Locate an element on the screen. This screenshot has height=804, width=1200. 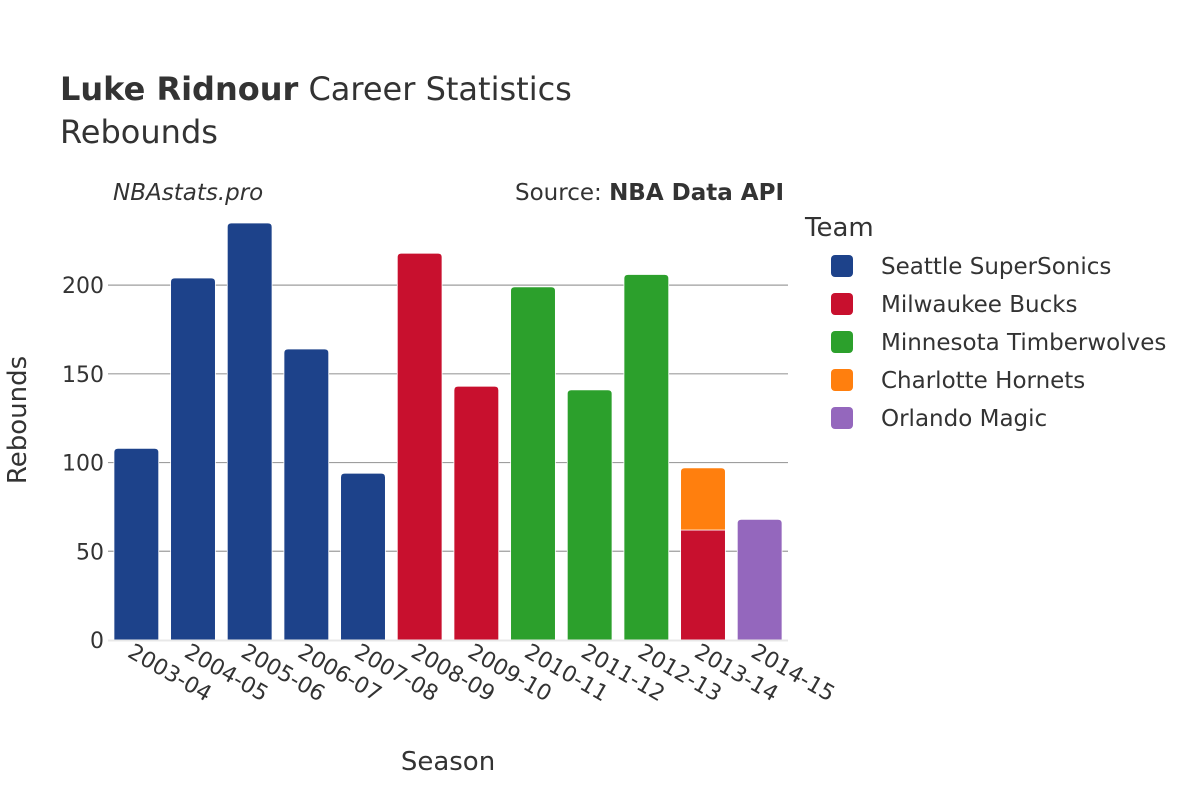
bar-2014-15-orlando-magic is located at coordinates (759, 579).